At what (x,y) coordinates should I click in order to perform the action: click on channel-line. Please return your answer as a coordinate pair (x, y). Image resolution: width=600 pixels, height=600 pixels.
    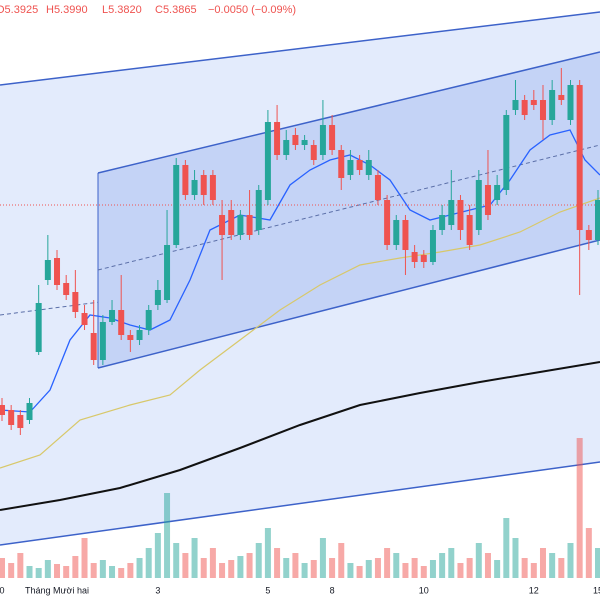
    Looking at the image, I should click on (300, 48).